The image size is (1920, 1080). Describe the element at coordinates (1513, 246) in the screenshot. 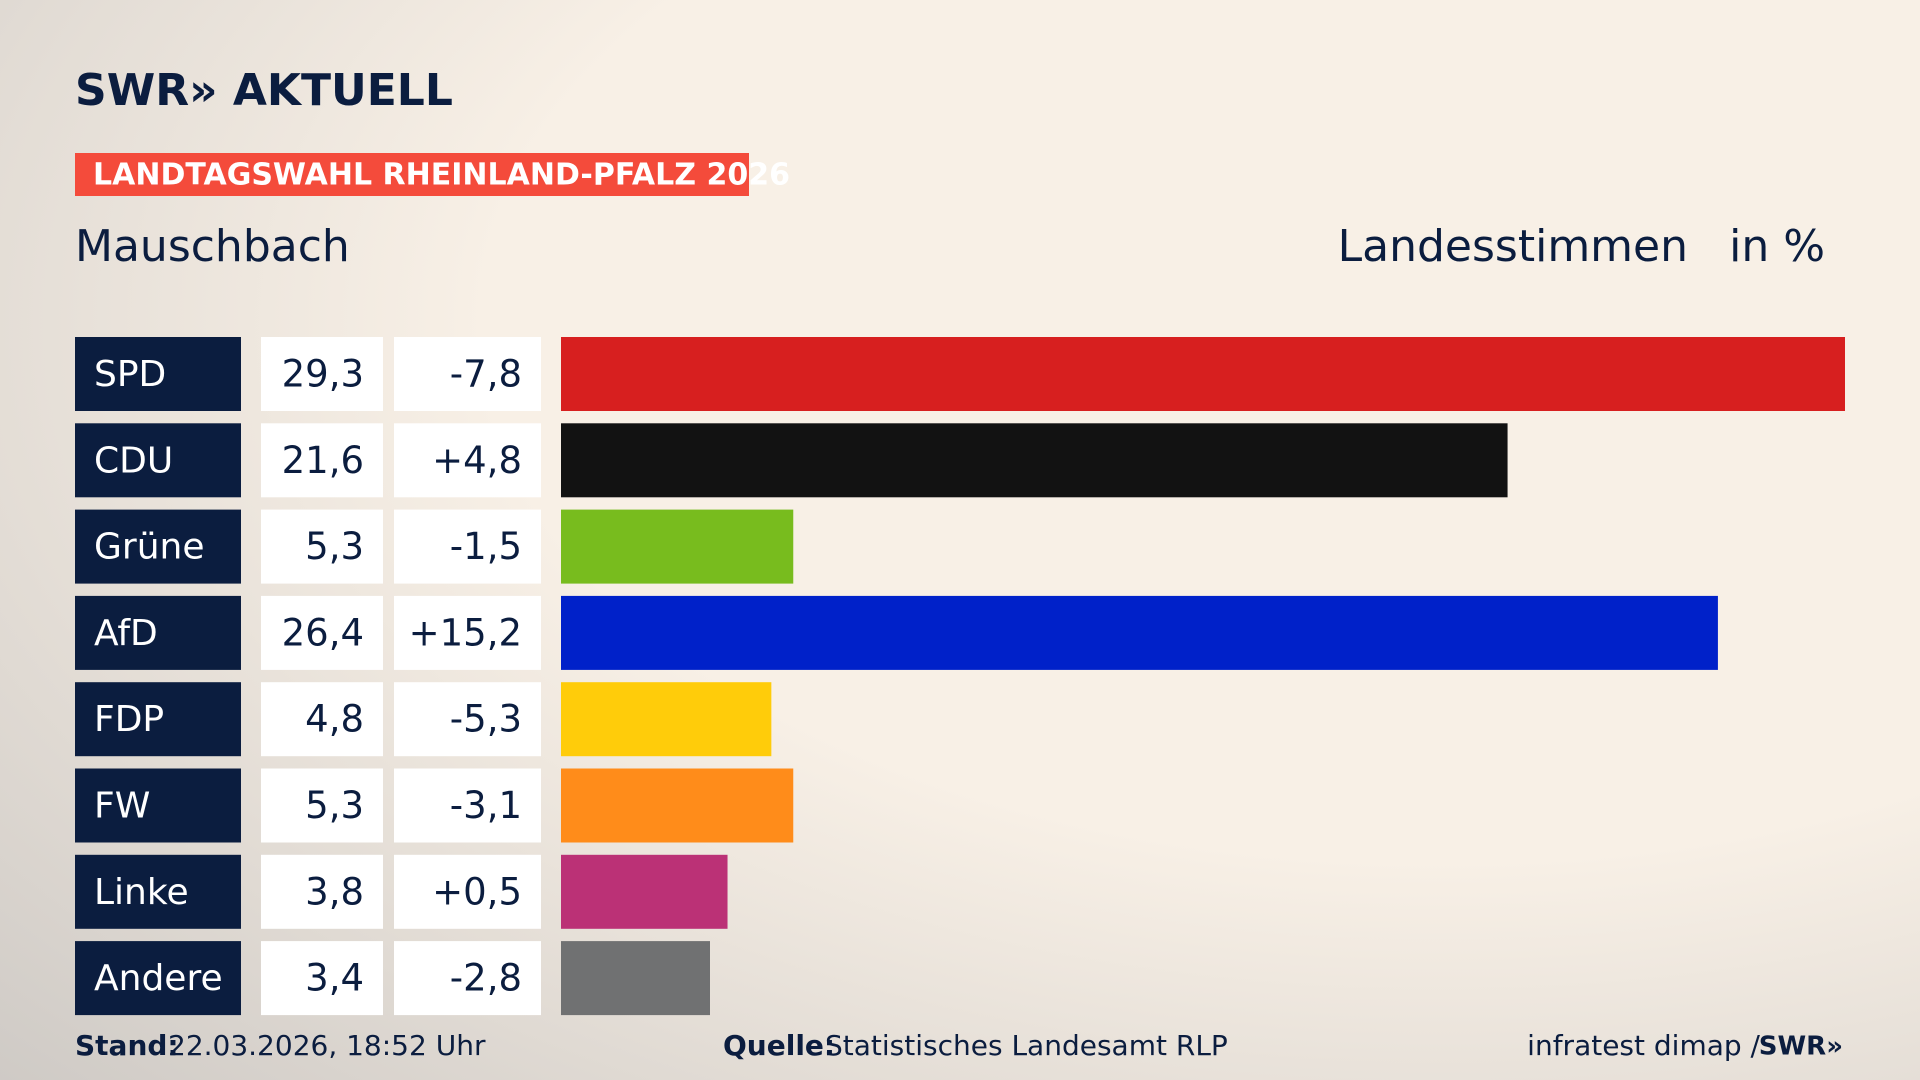

I see `measure: Landesstimmen` at that location.